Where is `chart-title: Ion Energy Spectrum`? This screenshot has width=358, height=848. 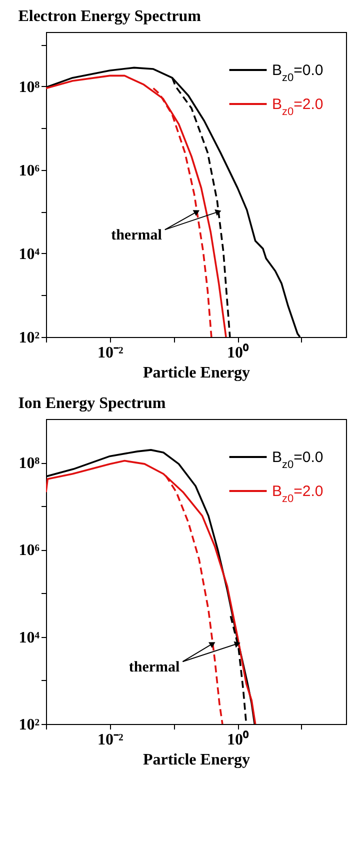 chart-title: Ion Energy Spectrum is located at coordinates (92, 403).